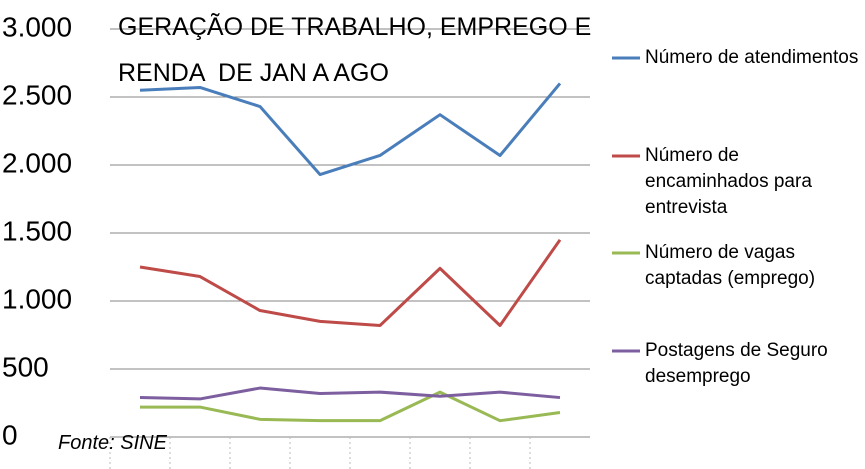 The image size is (865, 469). Describe the element at coordinates (728, 181) in the screenshot. I see `legend-entry: Número de encaminhados para entrevista` at that location.